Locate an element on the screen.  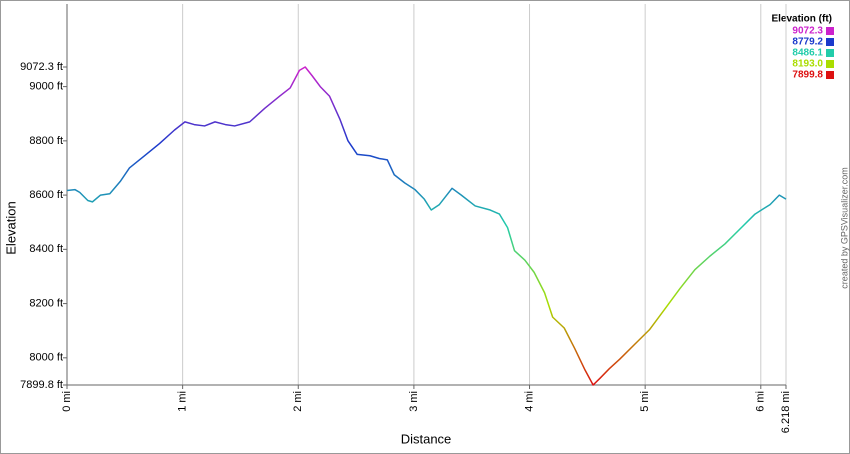
legend-label: 8193.0 is located at coordinates (807, 64).